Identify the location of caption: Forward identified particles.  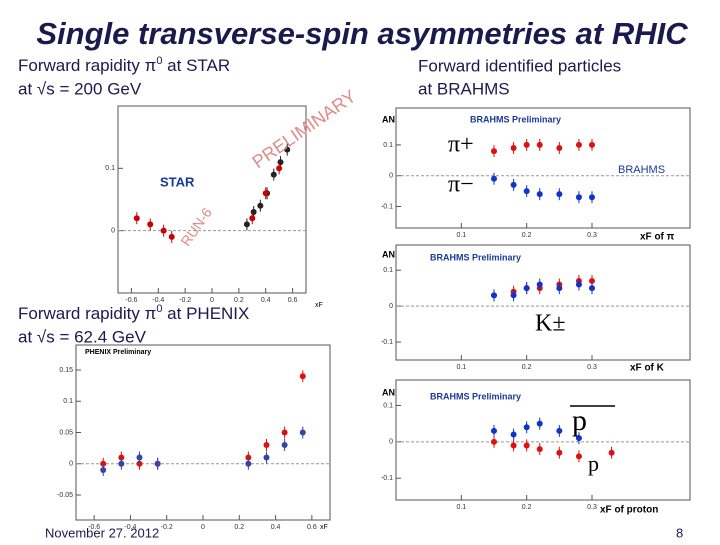
(519, 65).